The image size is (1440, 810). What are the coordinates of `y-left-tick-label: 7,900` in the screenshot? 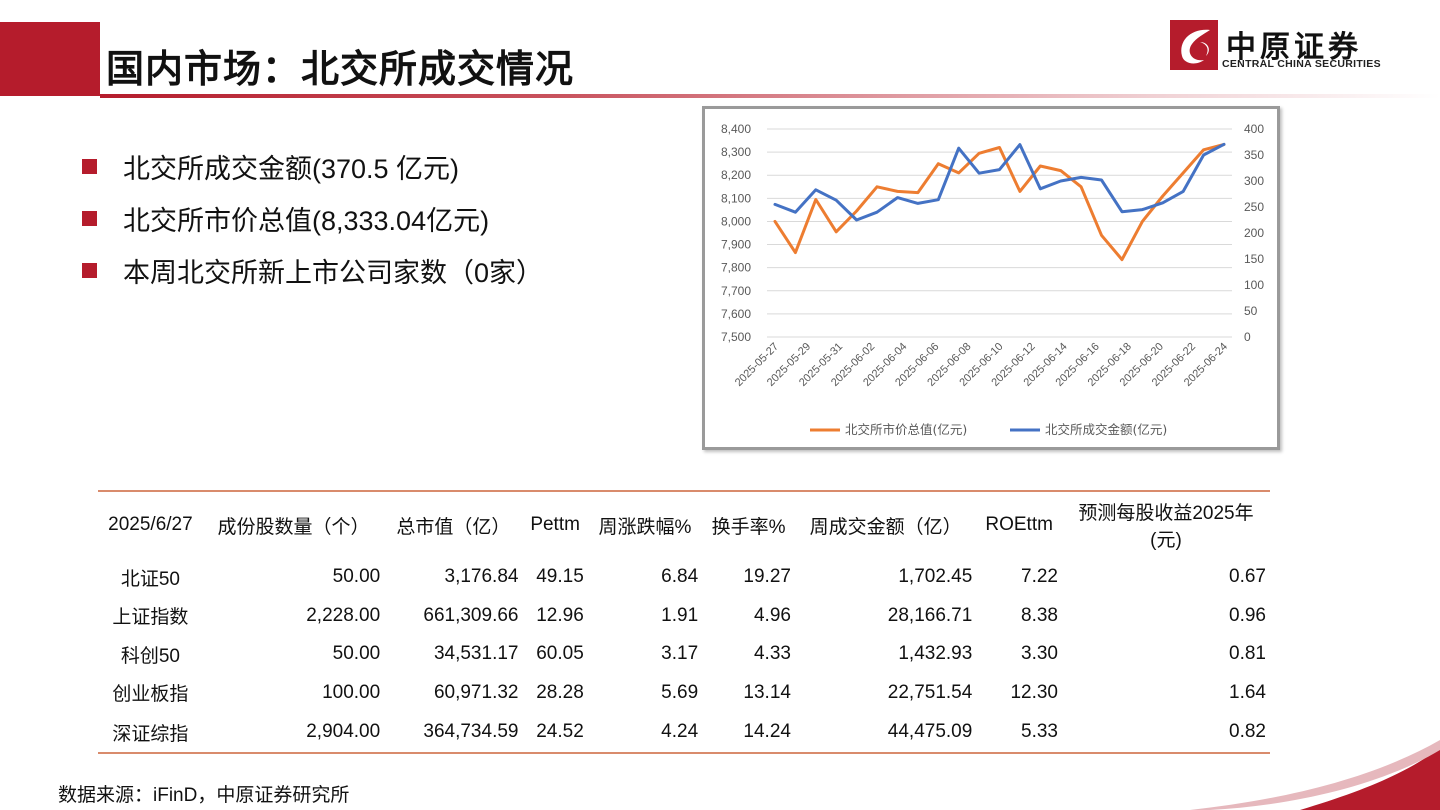 It's located at (736, 245).